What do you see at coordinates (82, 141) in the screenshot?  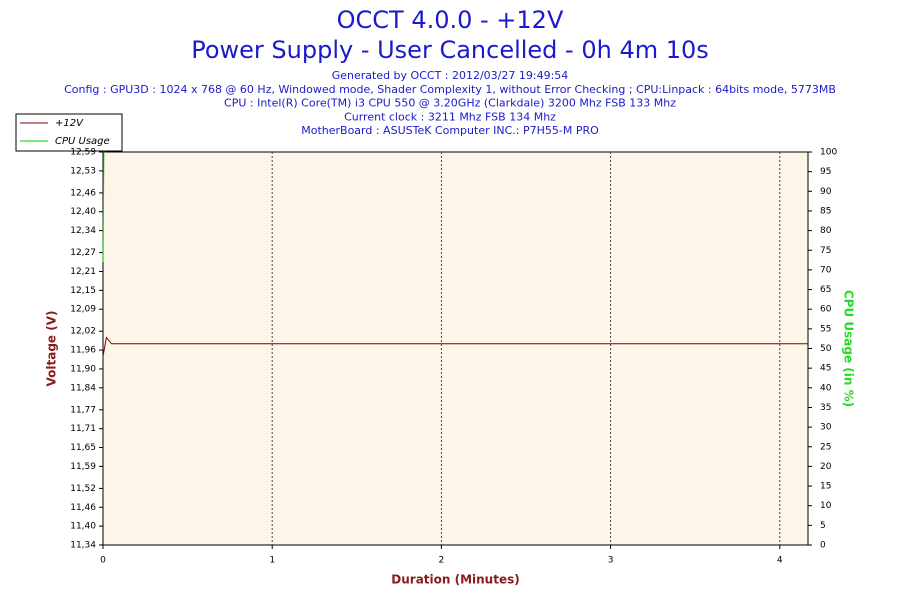 I see `legend-label: CPU Usage` at bounding box center [82, 141].